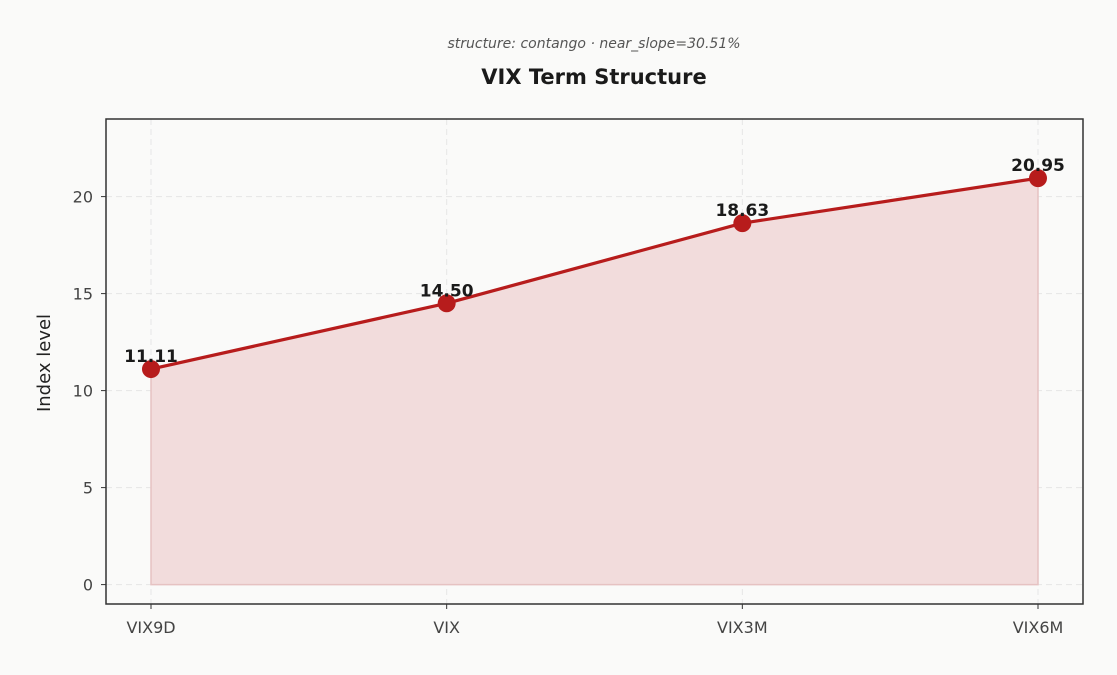 The height and width of the screenshot is (675, 1117). I want to click on x-tick-label: VIX6M, so click(1038, 627).